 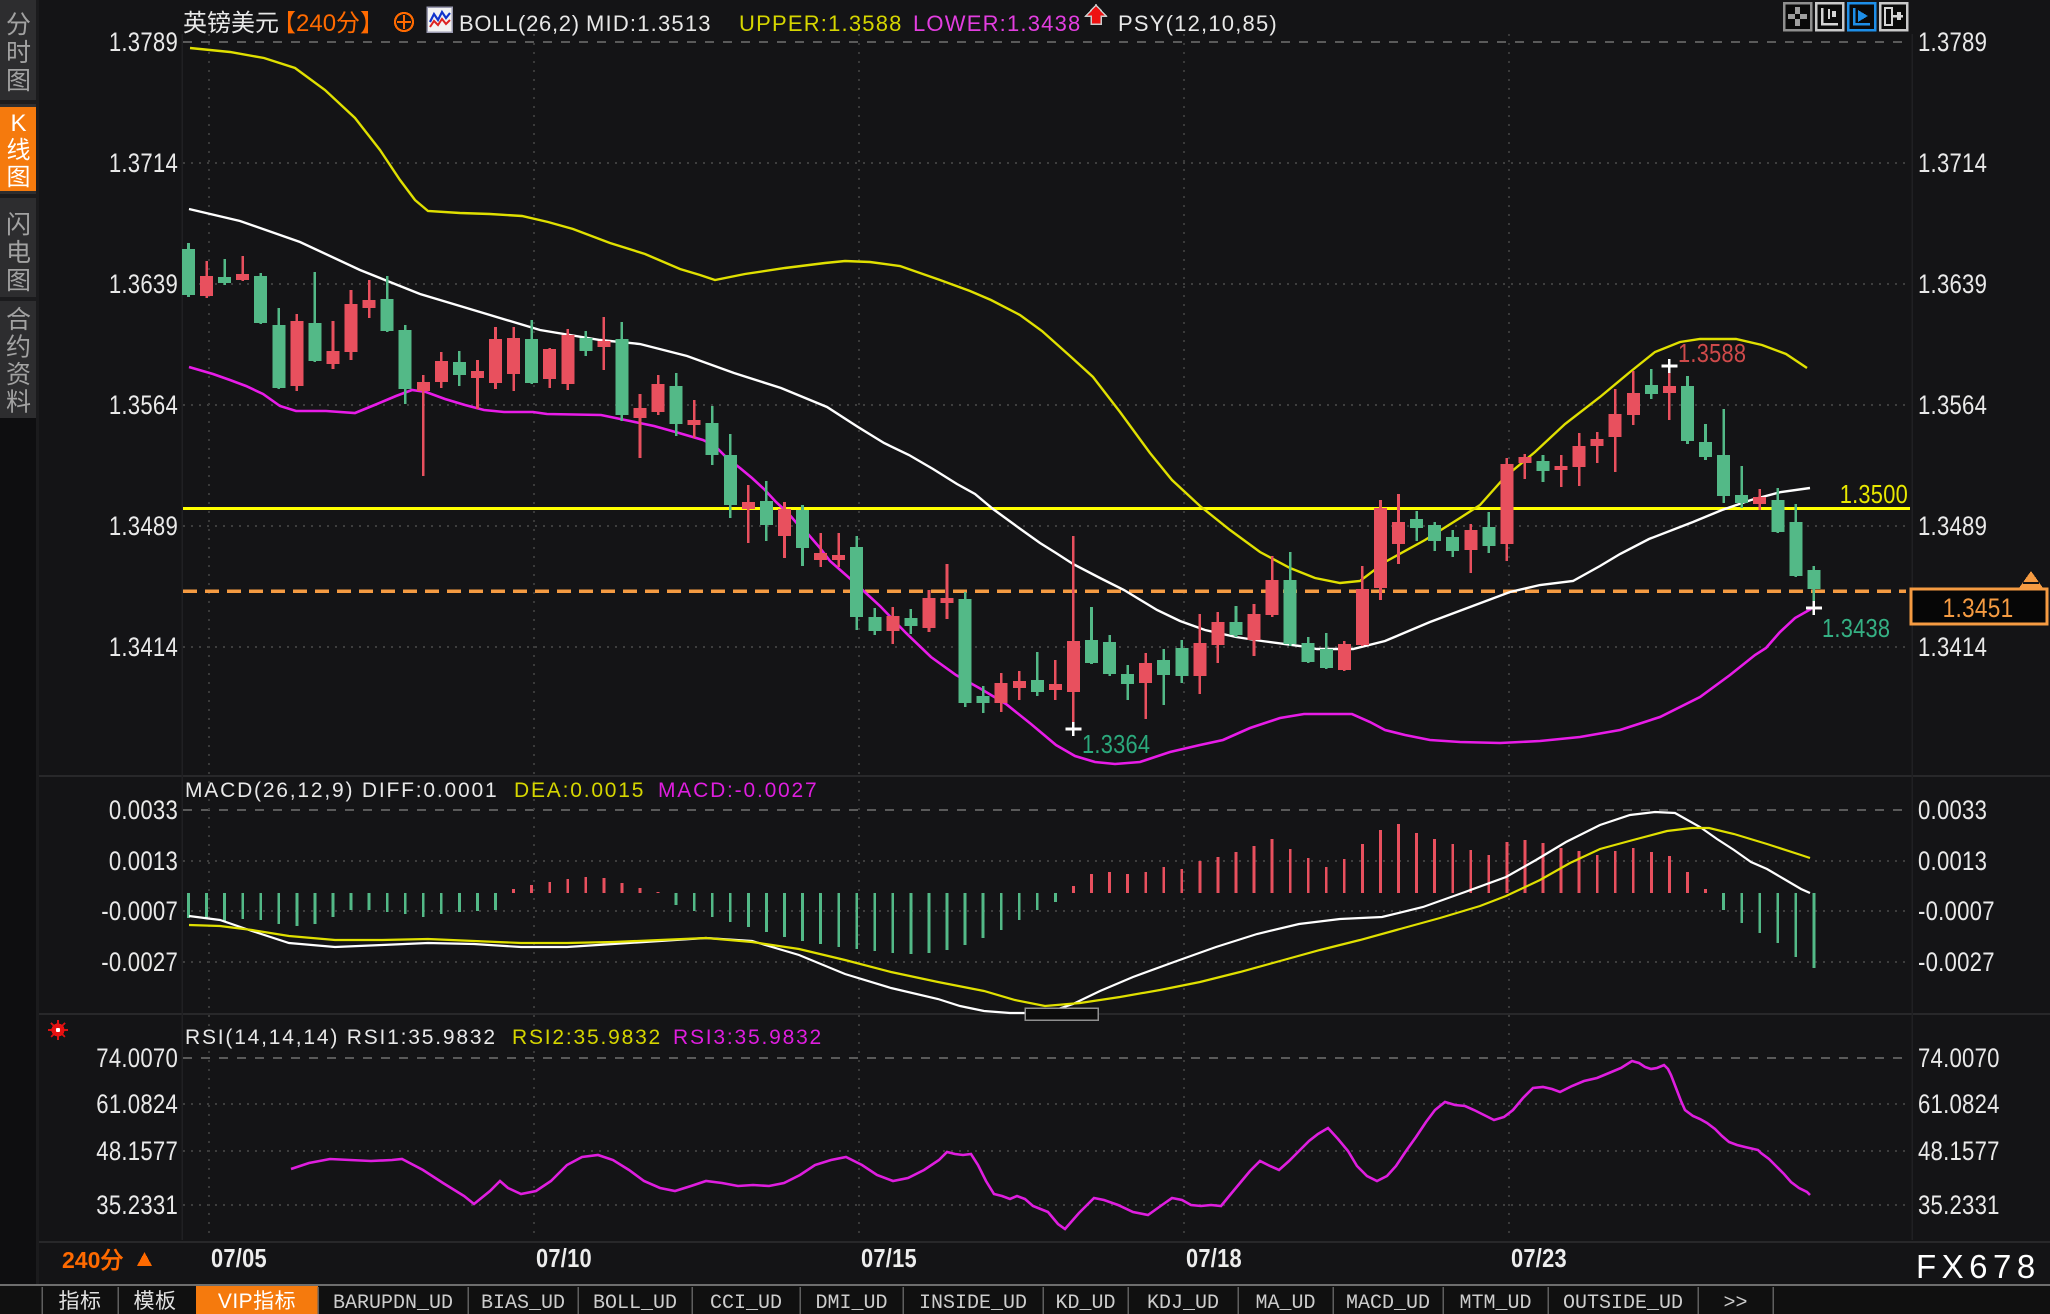 I want to click on svg-text: MACD:-0.0027, so click(x=738, y=790).